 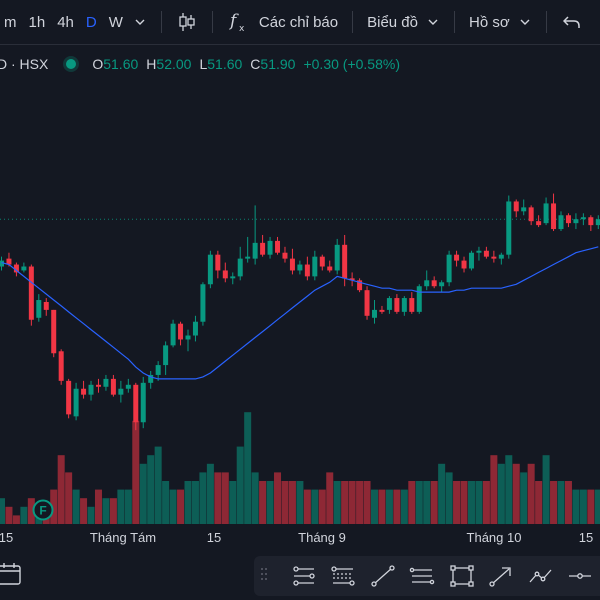 I want to click on profile-label: Hồ sơ, so click(x=489, y=22).